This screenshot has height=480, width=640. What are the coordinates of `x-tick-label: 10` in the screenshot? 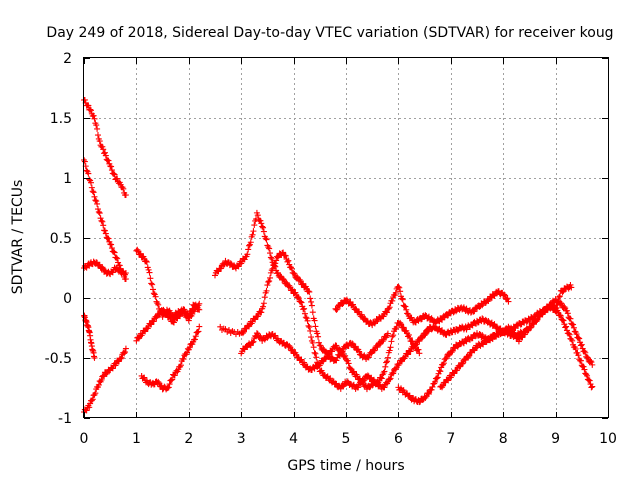 It's located at (608, 439).